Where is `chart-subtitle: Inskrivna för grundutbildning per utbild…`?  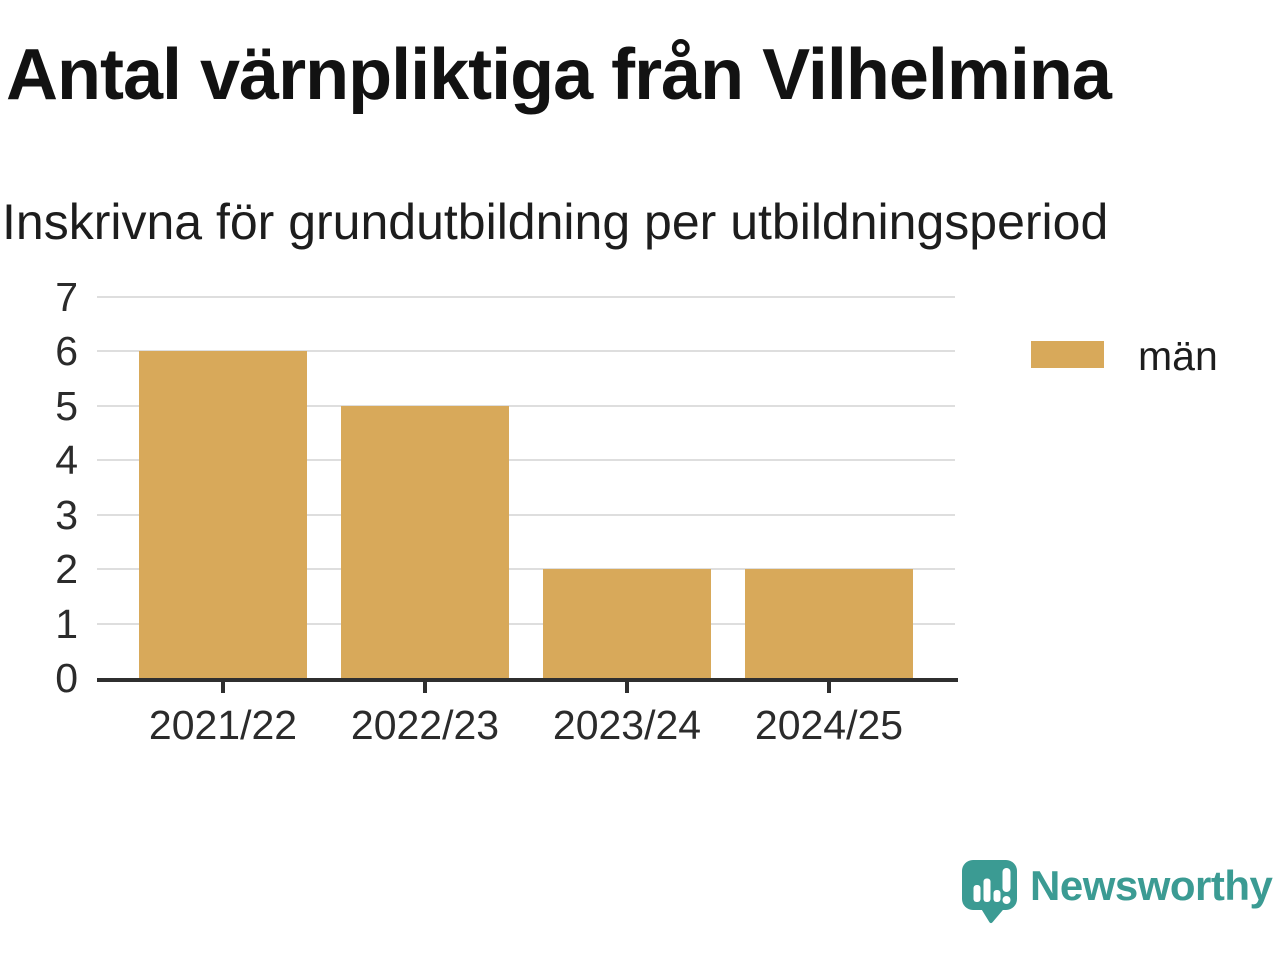
chart-subtitle: Inskrivna för grundutbildning per utbild… is located at coordinates (555, 222).